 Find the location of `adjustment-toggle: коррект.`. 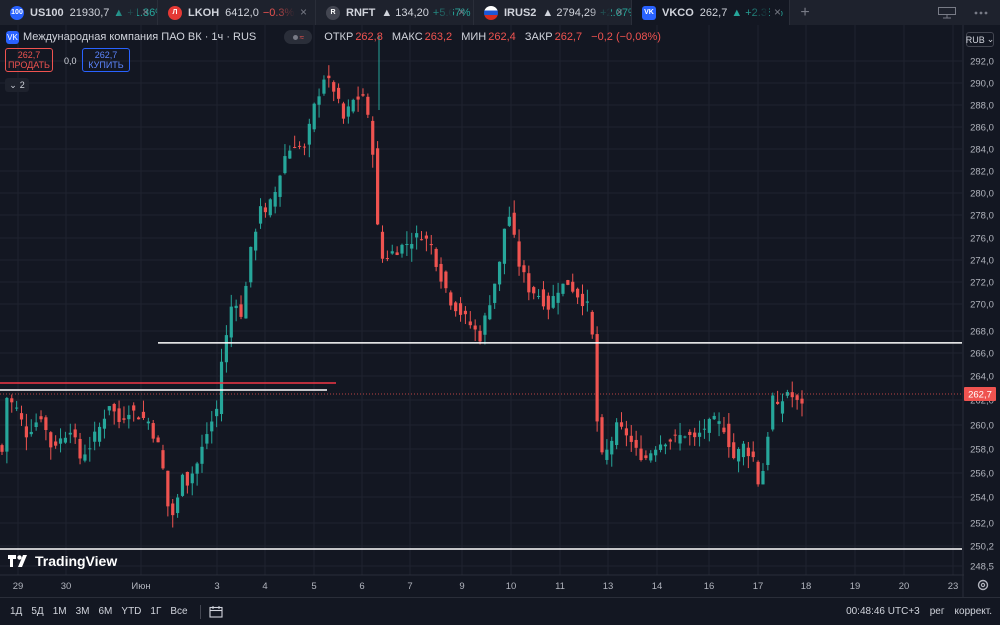

adjustment-toggle: коррект. is located at coordinates (973, 611).